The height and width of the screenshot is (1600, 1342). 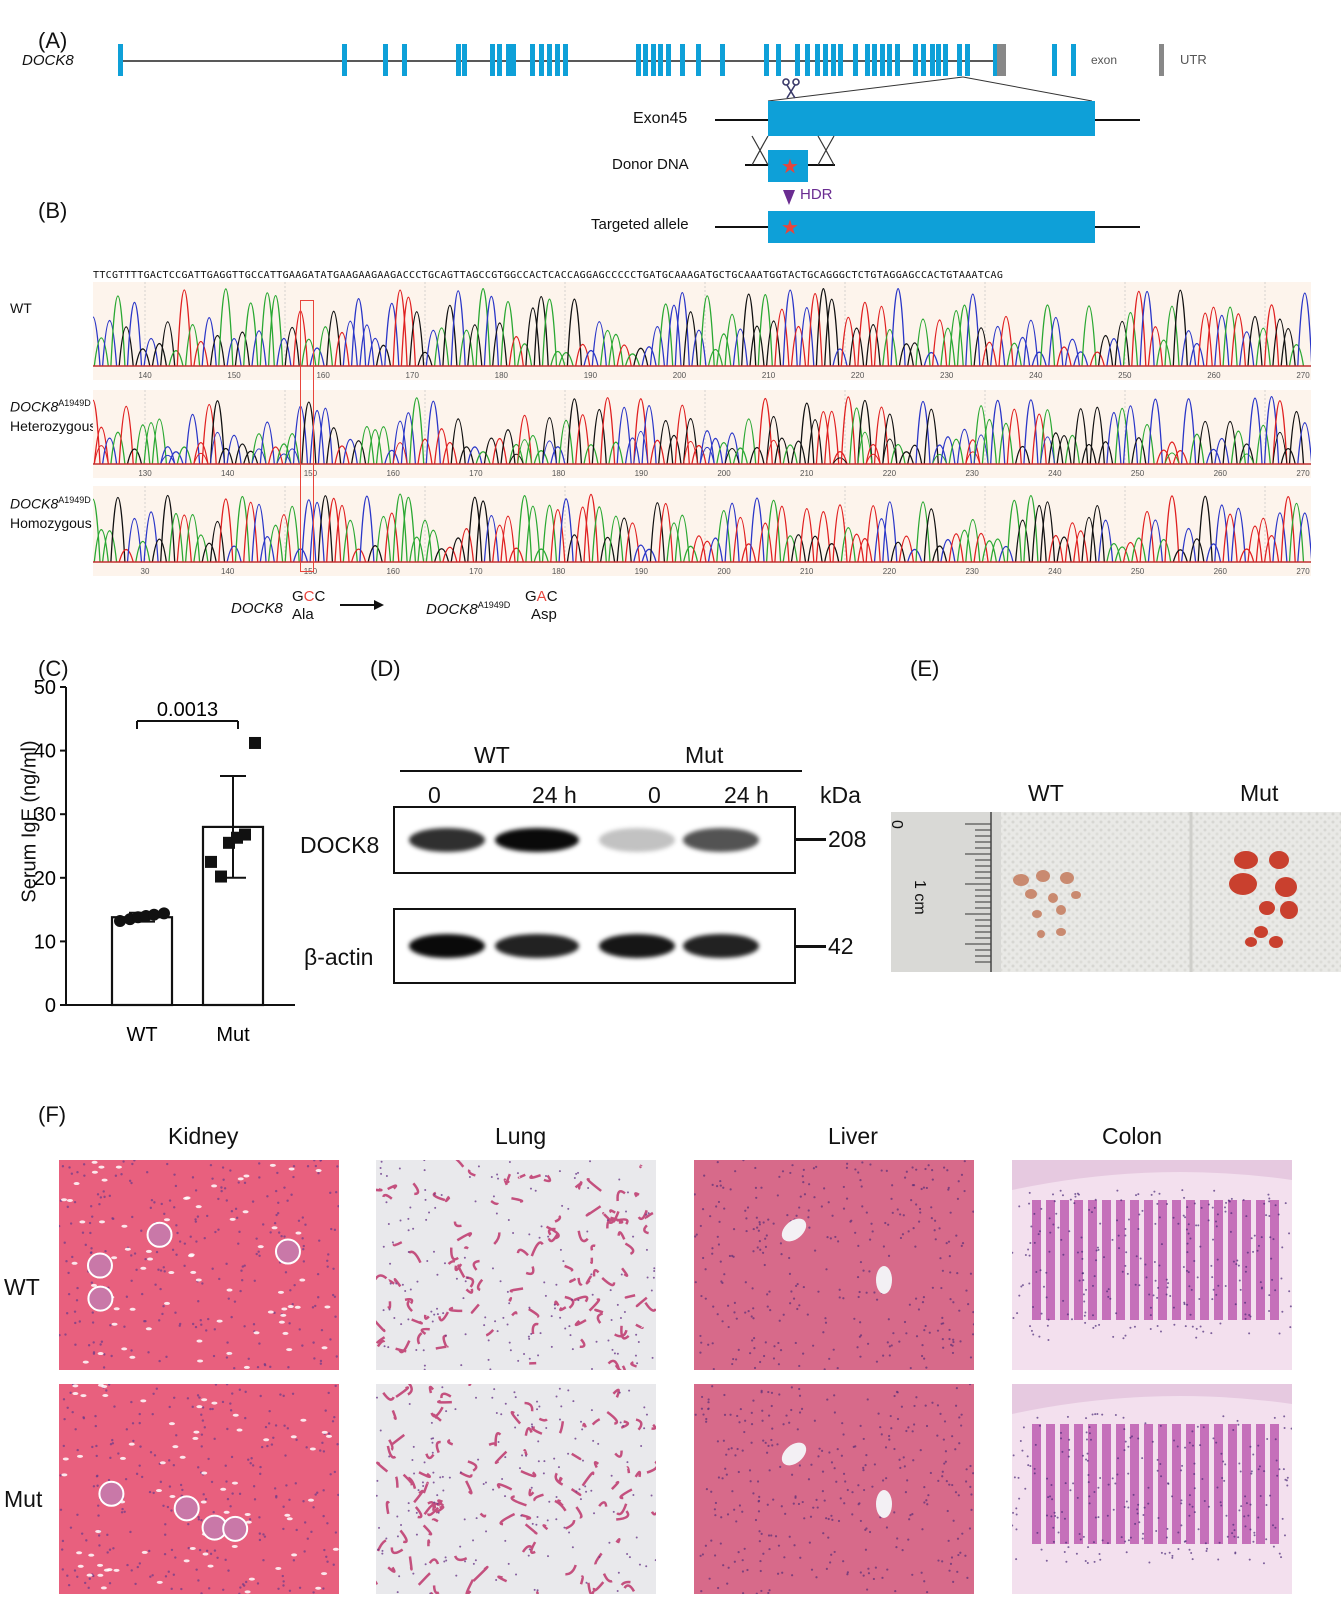 What do you see at coordinates (468, 609) in the screenshot?
I see `mut-gene-label: DOCK8A1949D` at bounding box center [468, 609].